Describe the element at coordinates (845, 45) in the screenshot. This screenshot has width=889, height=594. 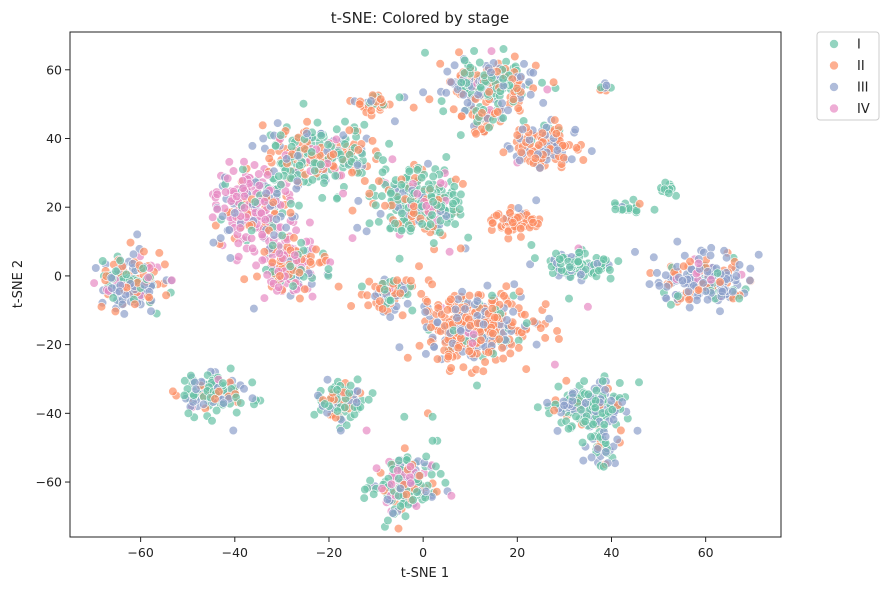
I see `legend-item: I` at that location.